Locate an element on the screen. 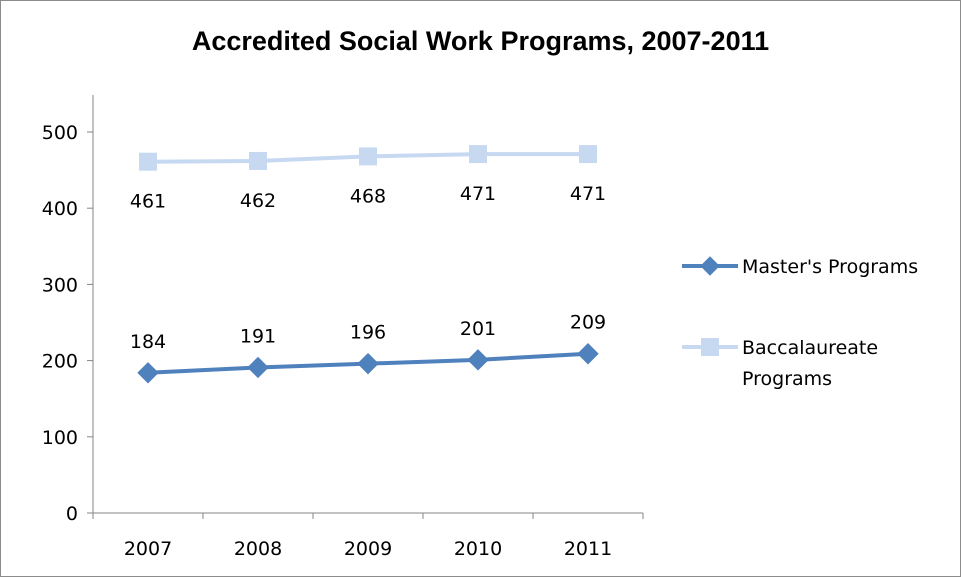 The image size is (961, 577). data-label-masters: 196 is located at coordinates (368, 333).